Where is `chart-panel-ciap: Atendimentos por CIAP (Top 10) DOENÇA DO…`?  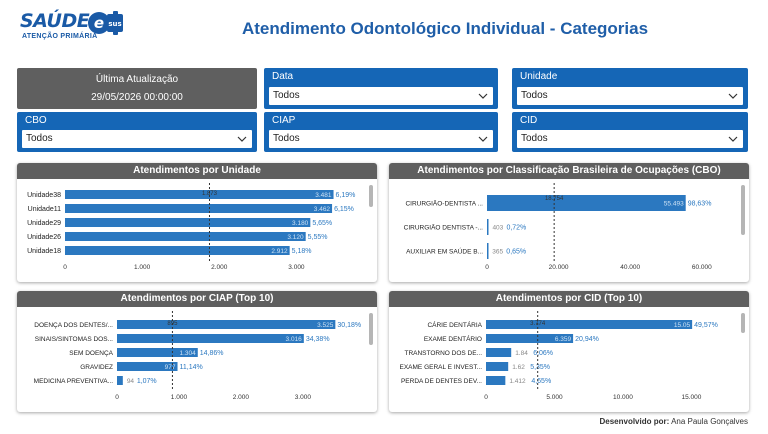 chart-panel-ciap: Atendimentos por CIAP (Top 10) DOENÇA DO… is located at coordinates (197, 351).